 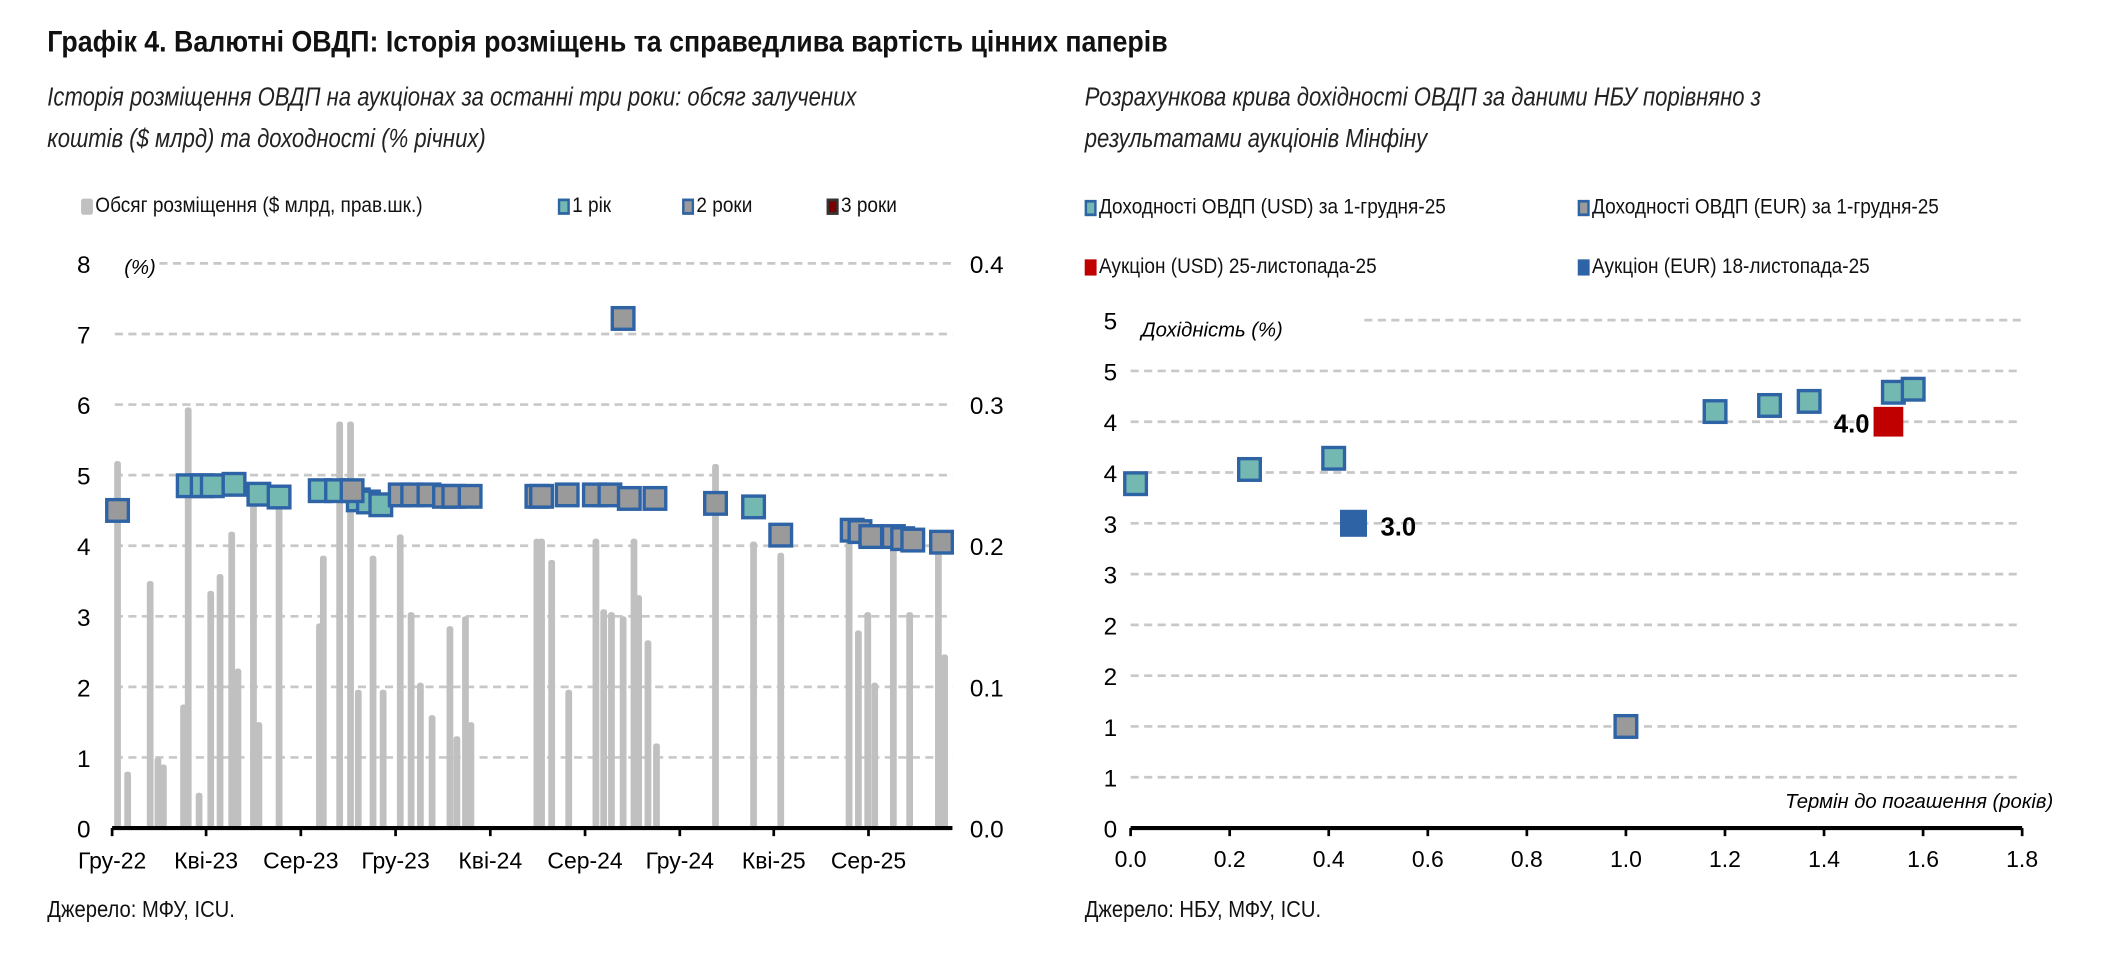 What do you see at coordinates (300, 861) in the screenshot?
I see `x-tick-label: Сер-23` at bounding box center [300, 861].